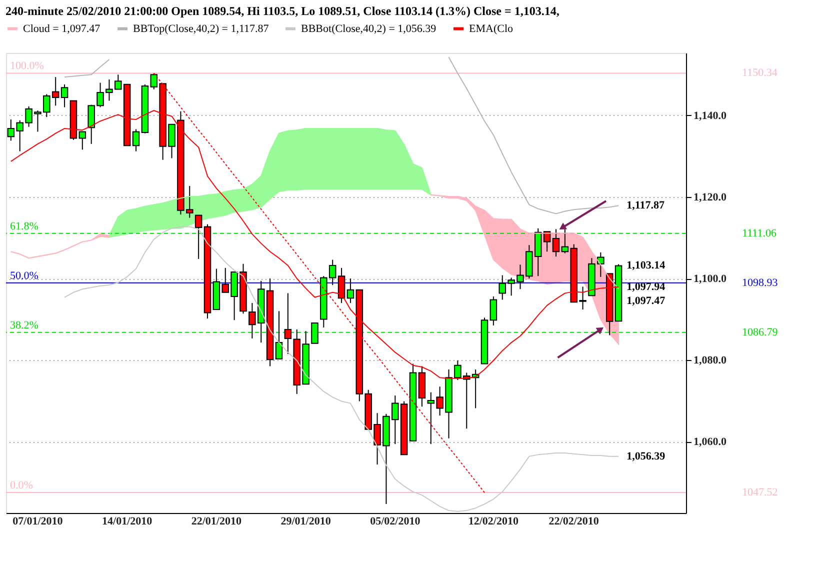 This screenshot has height=577, width=833. Describe the element at coordinates (24, 226) in the screenshot. I see `annotation: 61.8%` at that location.